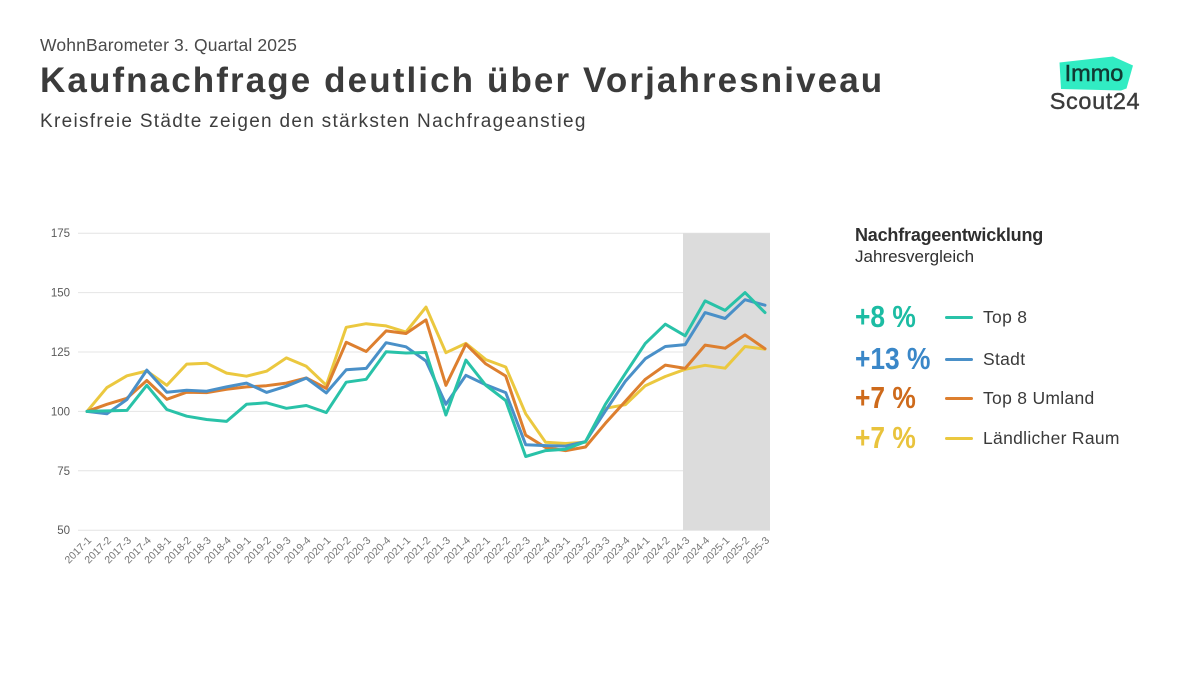 Image resolution: width=1200 pixels, height=675 pixels. Describe the element at coordinates (1095, 101) in the screenshot. I see `svg-text: Scout24` at that location.